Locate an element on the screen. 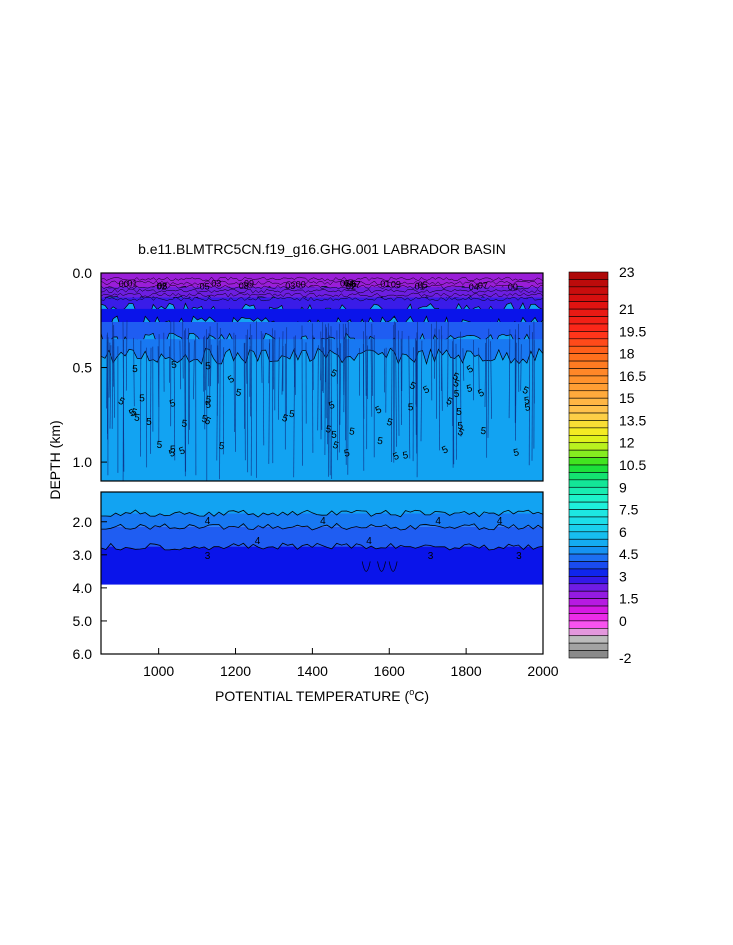 This screenshot has width=733, height=945. y-tick-label: 0.5 is located at coordinates (83, 368).